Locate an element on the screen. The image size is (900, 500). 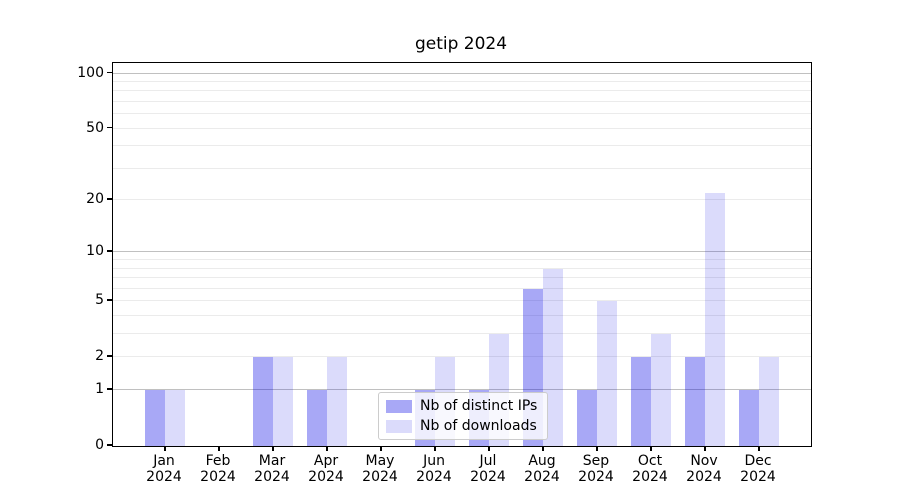
x-tick-label: May 2024 is located at coordinates (380, 469).